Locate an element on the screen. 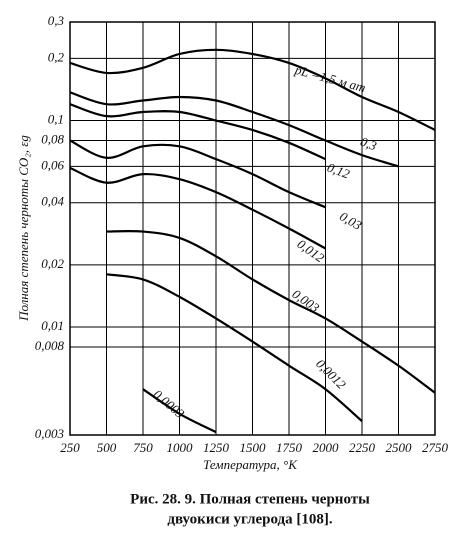 The height and width of the screenshot is (546, 462). y-tick-label: 0,008 is located at coordinates (50, 345).